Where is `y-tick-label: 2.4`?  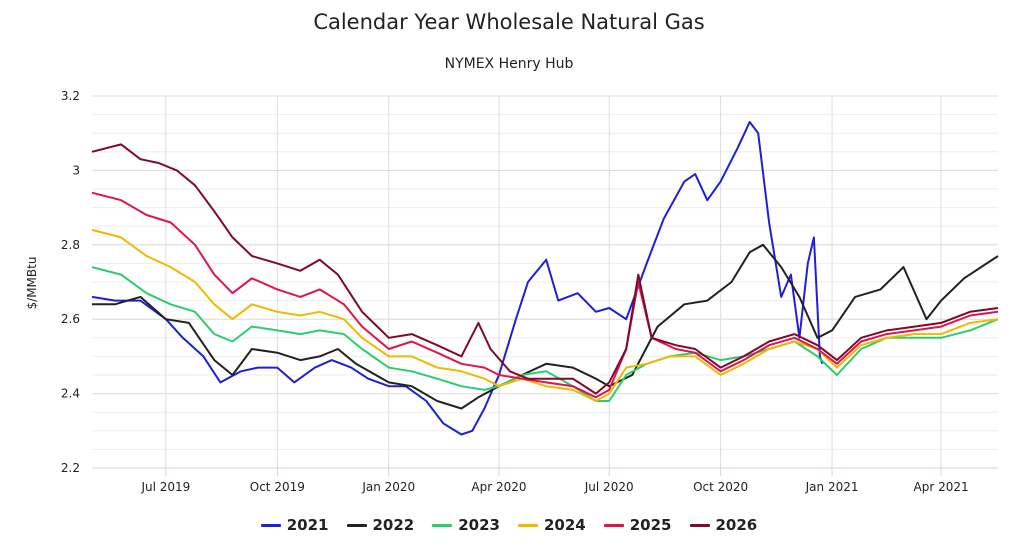 y-tick-label: 2.4 is located at coordinates (70, 394).